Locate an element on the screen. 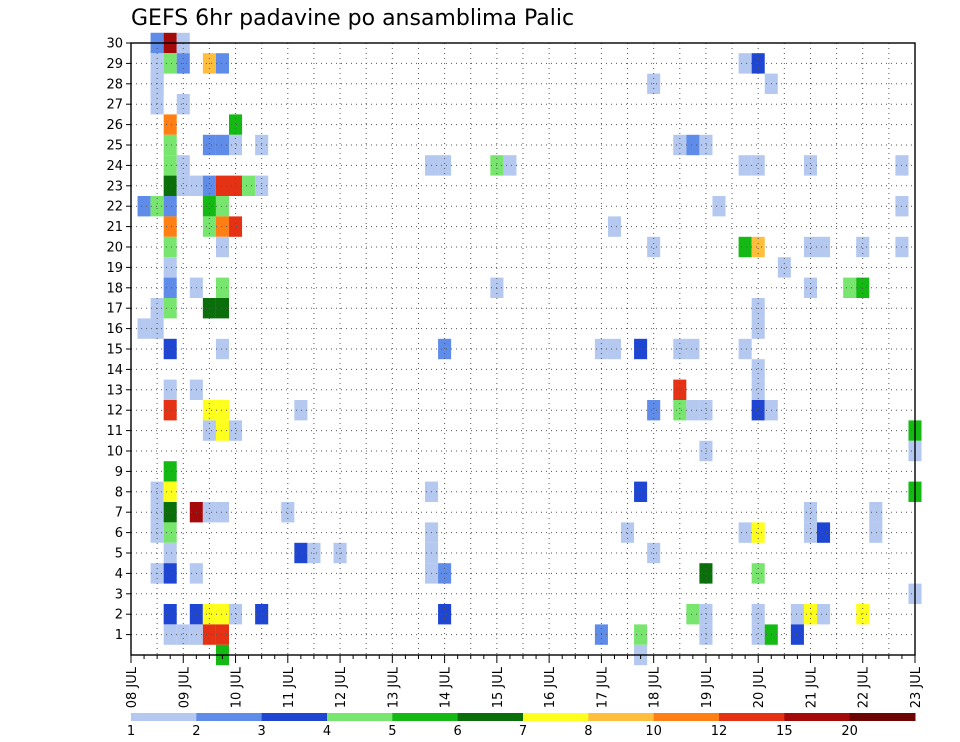 The image size is (960, 742). x-tick-label: 18 JUL is located at coordinates (655, 687).